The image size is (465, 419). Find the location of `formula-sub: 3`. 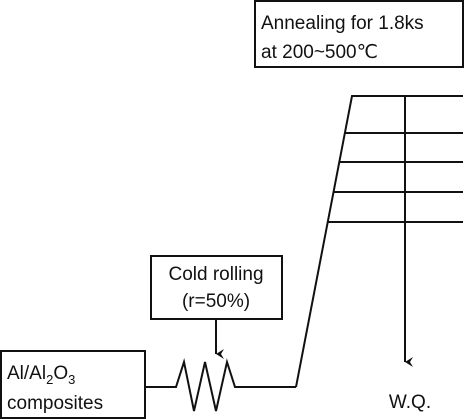

formula-sub: 3 is located at coordinates (71, 379).